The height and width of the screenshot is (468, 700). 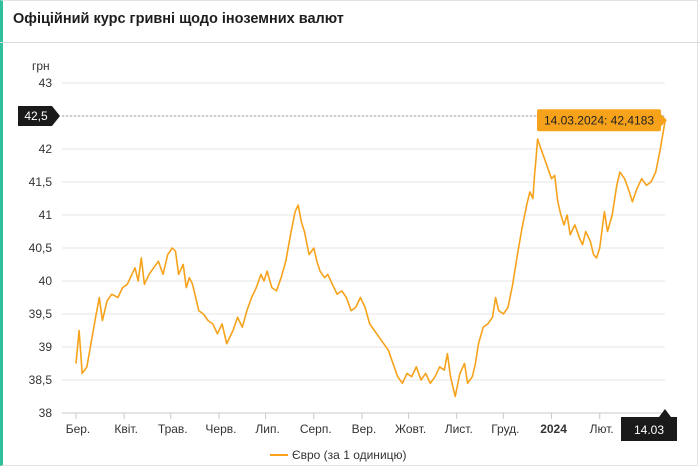 What do you see at coordinates (126, 429) in the screenshot?
I see `x-tick-label: Квіт.` at bounding box center [126, 429].